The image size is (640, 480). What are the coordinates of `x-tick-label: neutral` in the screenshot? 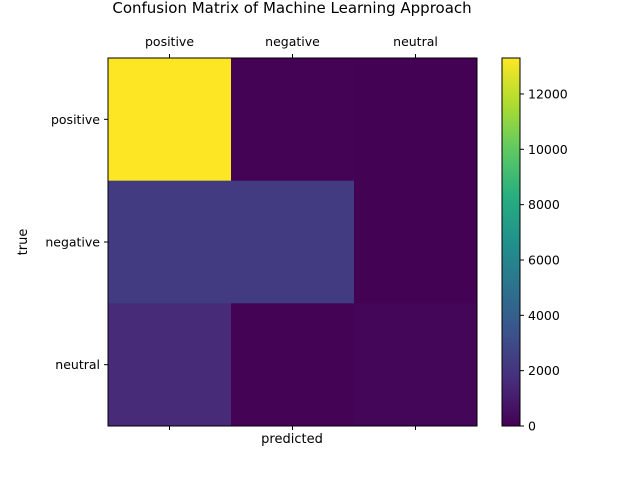 It's located at (415, 41).